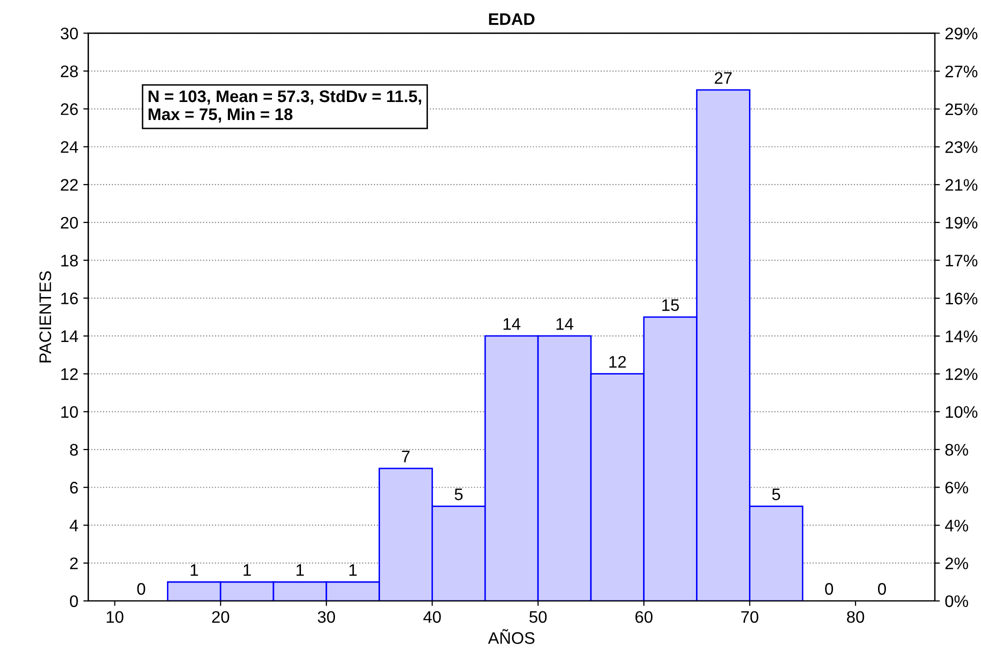 The height and width of the screenshot is (664, 981). What do you see at coordinates (511, 636) in the screenshot?
I see `x-axis-title: AÑOS` at bounding box center [511, 636].